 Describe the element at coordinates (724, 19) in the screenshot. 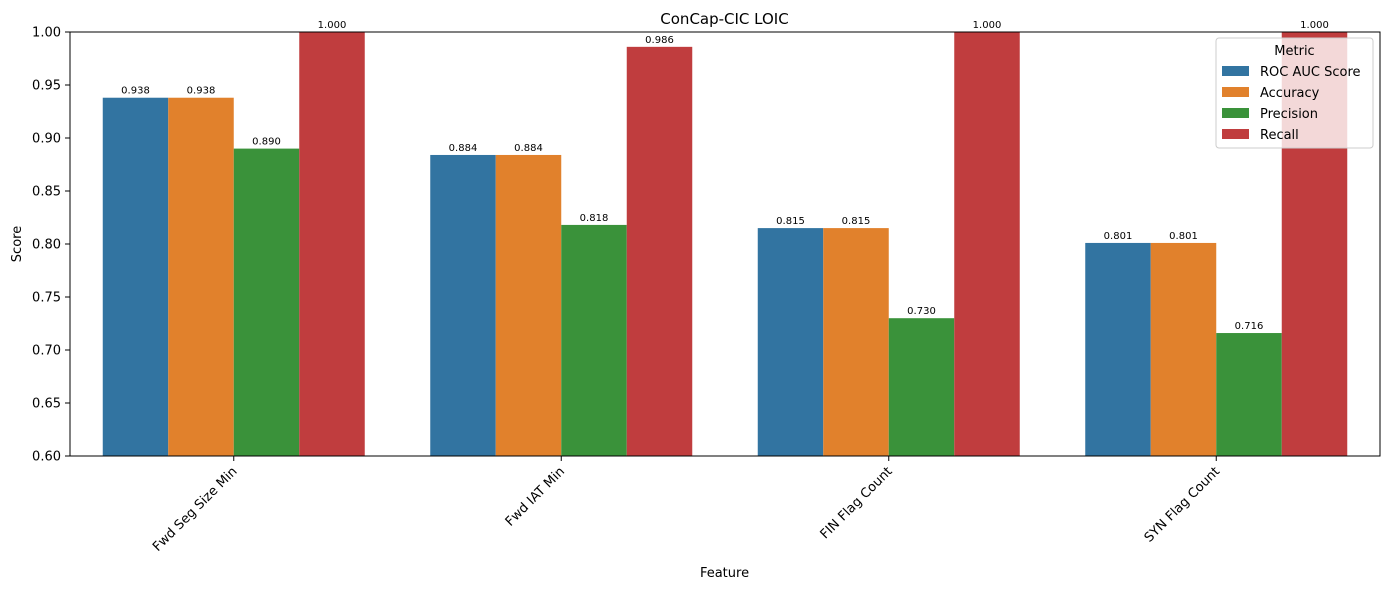

I see `chart-title: ConCap-CIC LOIC` at that location.